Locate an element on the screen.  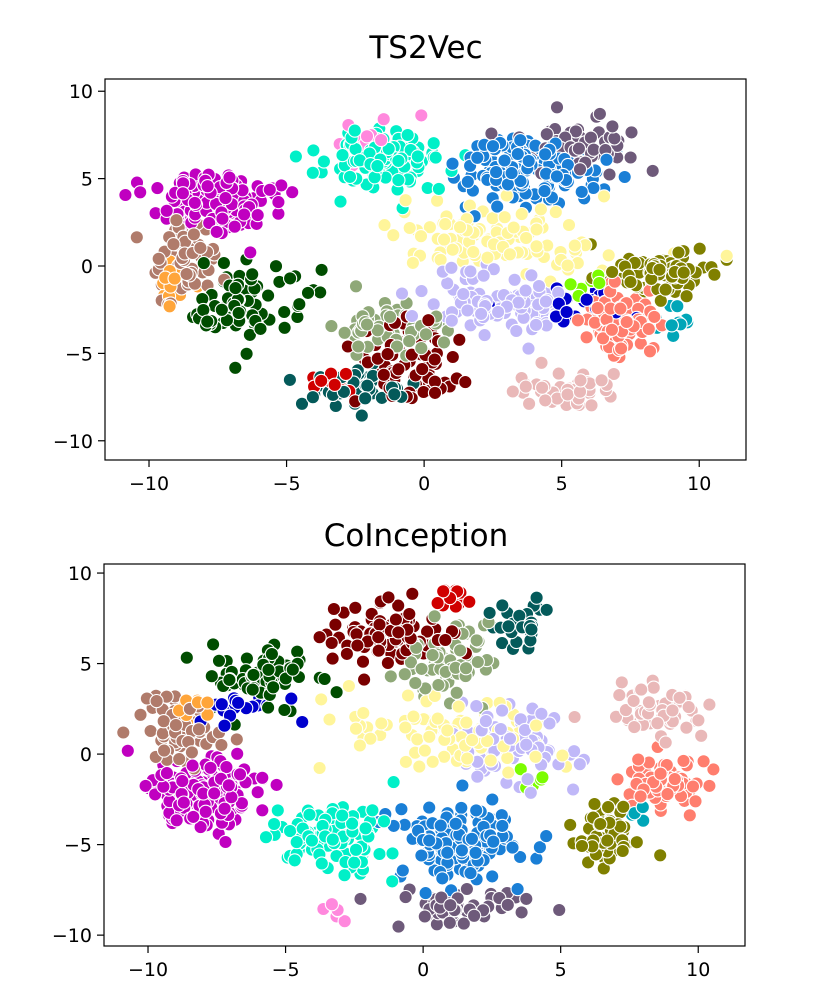
y-tick-label: −10 is located at coordinates (72, 936).